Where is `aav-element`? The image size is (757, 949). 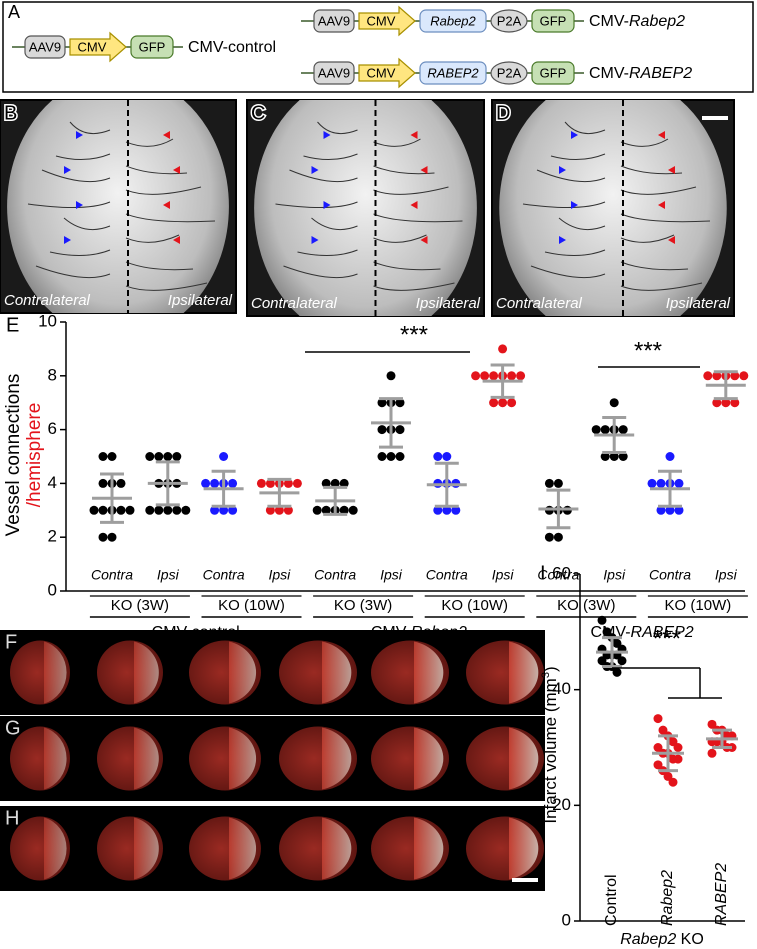
aav-element is located at coordinates (334, 73).